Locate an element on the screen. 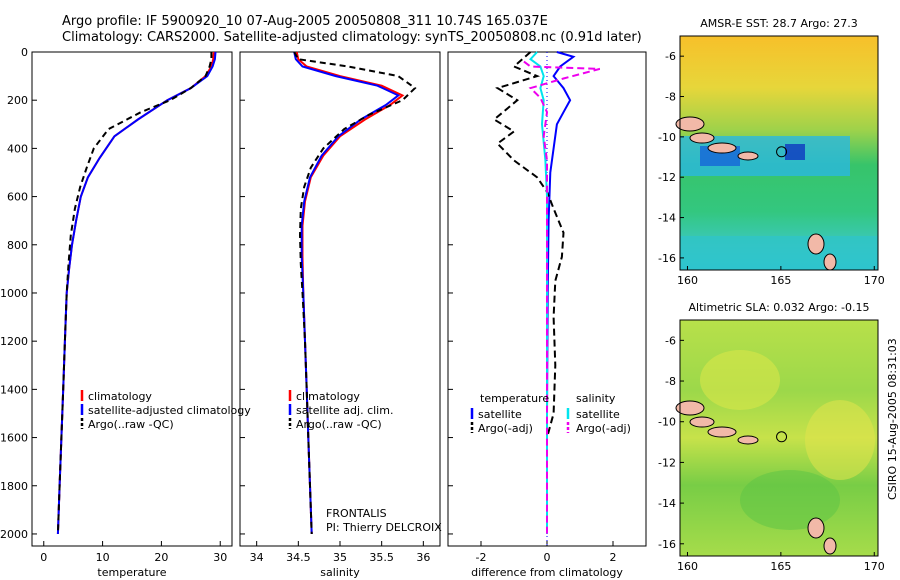 The height and width of the screenshot is (580, 900). y-tick-label: 1000 is located at coordinates (14, 293).